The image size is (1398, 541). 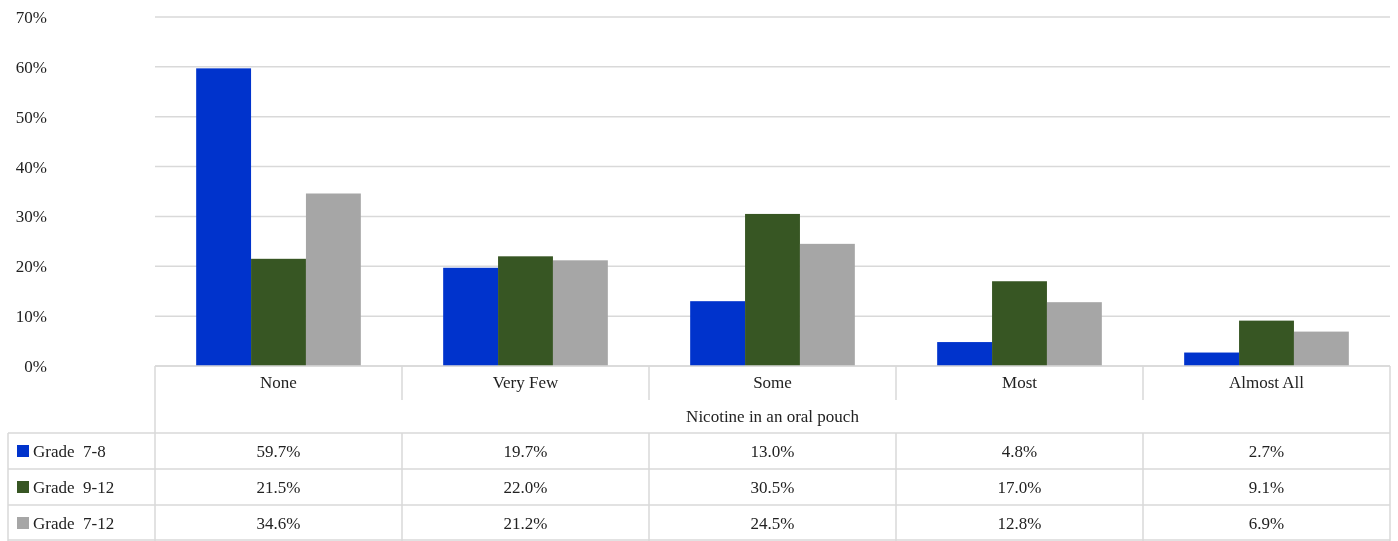 I want to click on x-tick-label: Very Few, so click(x=526, y=382).